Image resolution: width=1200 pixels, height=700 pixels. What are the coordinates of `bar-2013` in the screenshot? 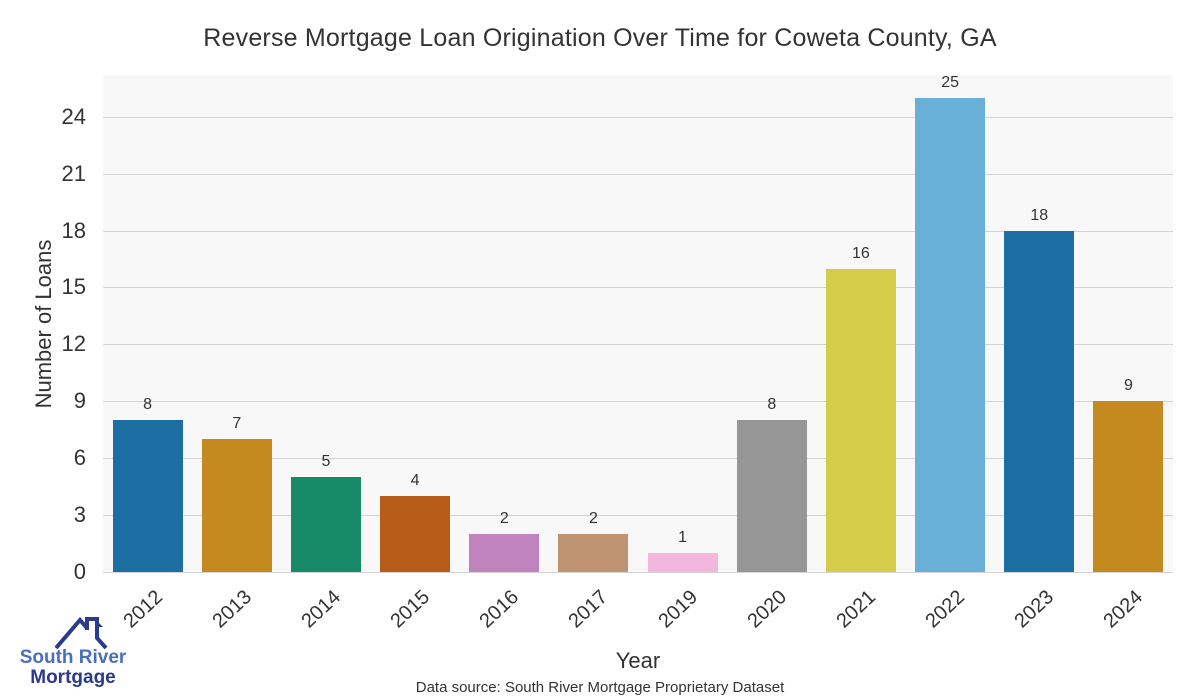 It's located at (236, 505).